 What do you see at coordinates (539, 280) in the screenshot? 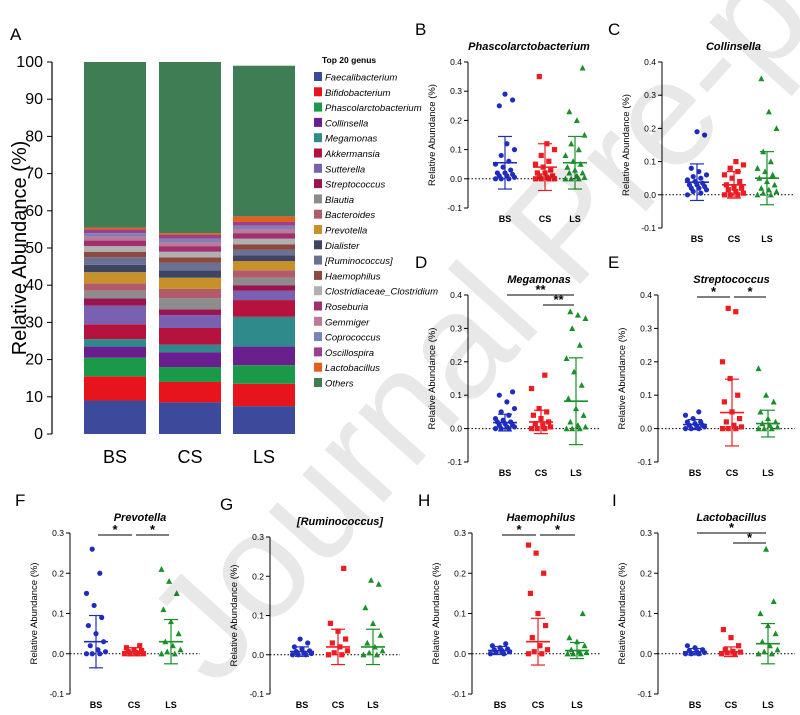
I see `panel-title: Megamonas` at bounding box center [539, 280].